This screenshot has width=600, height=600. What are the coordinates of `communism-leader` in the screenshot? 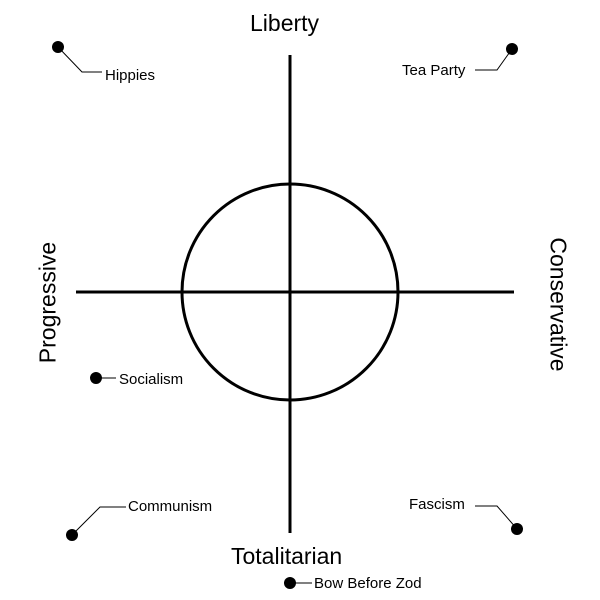 It's located at (98, 521).